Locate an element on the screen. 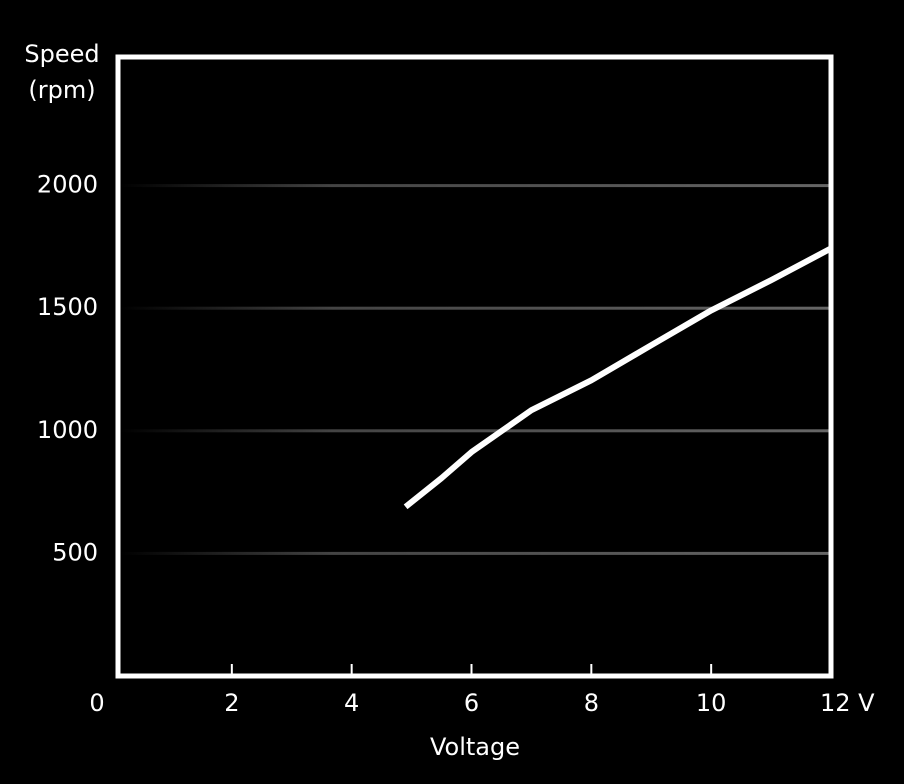 This screenshot has height=784, width=904. x-axis-label: Voltage is located at coordinates (475, 747).